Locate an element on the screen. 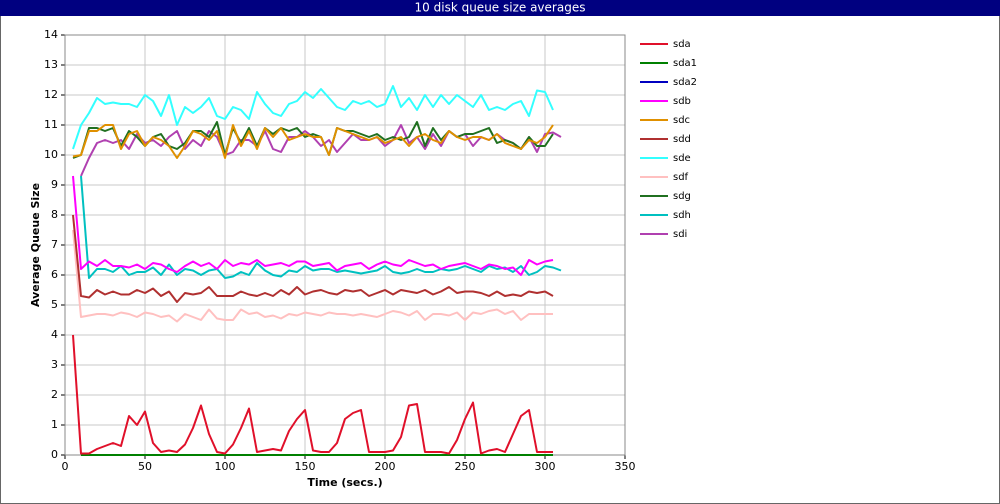  y-tick-label: 13 is located at coordinates (51, 64).